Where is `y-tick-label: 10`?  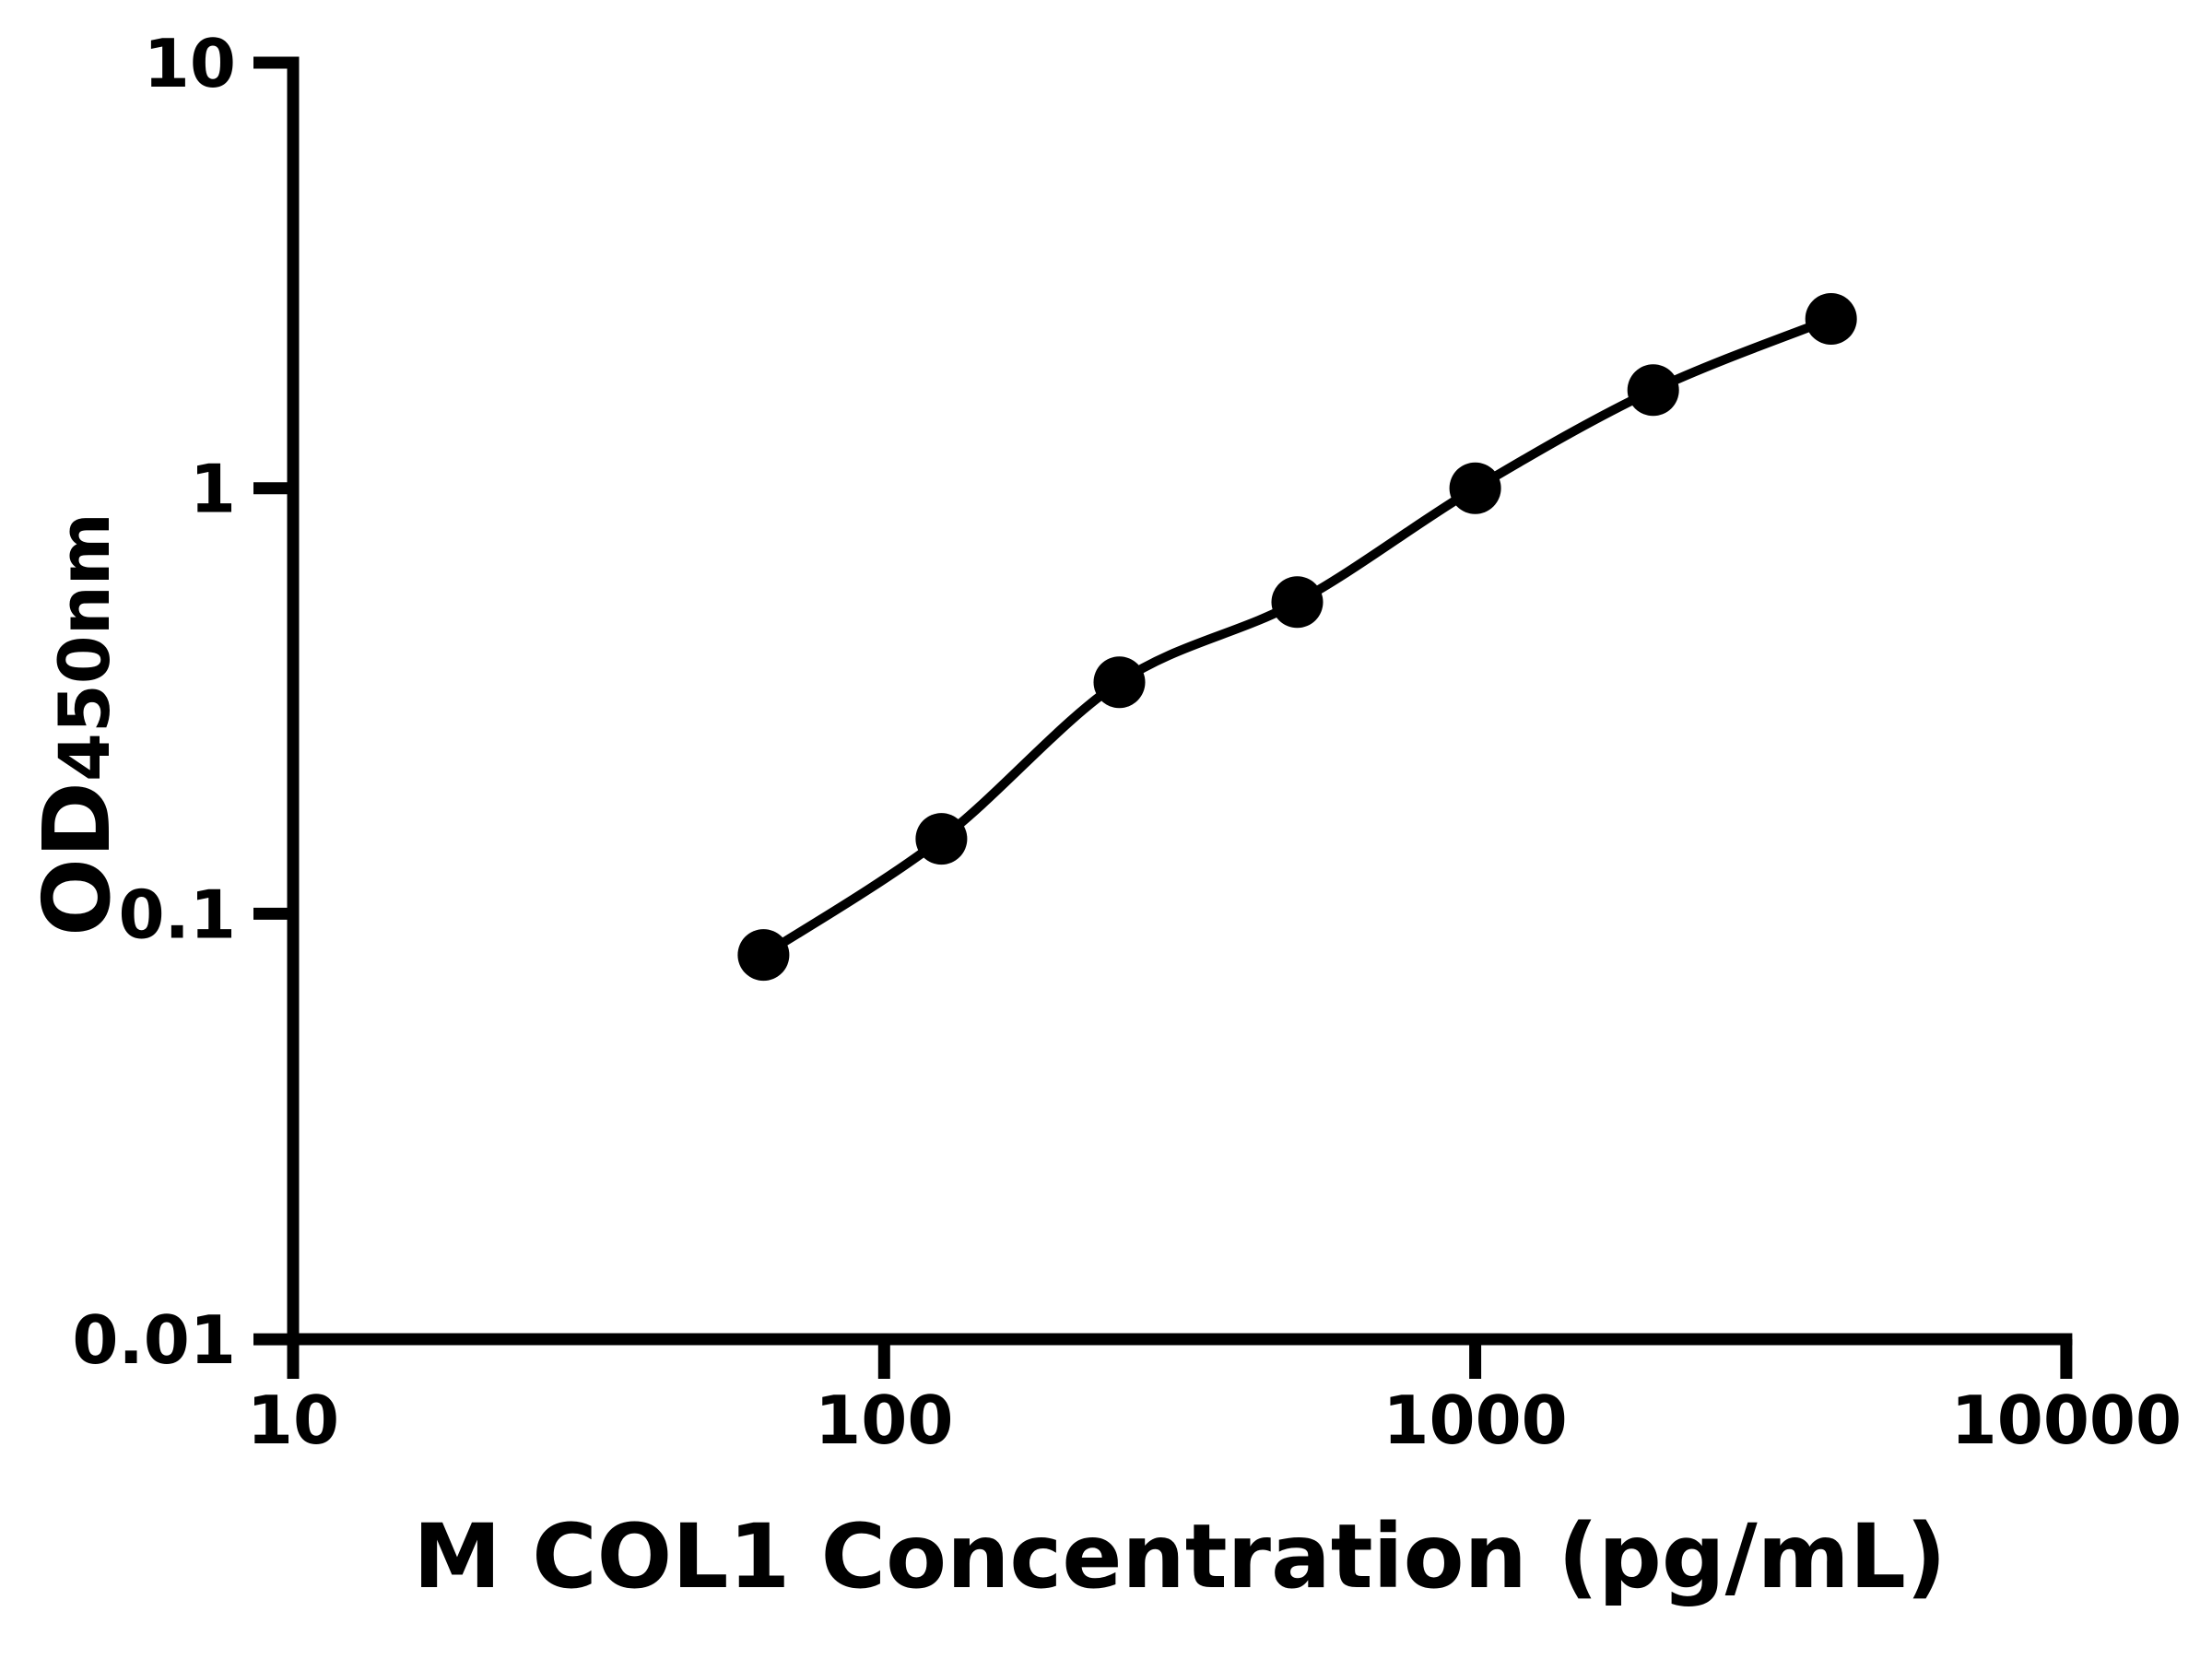
y-tick-label: 10 is located at coordinates (190, 63).